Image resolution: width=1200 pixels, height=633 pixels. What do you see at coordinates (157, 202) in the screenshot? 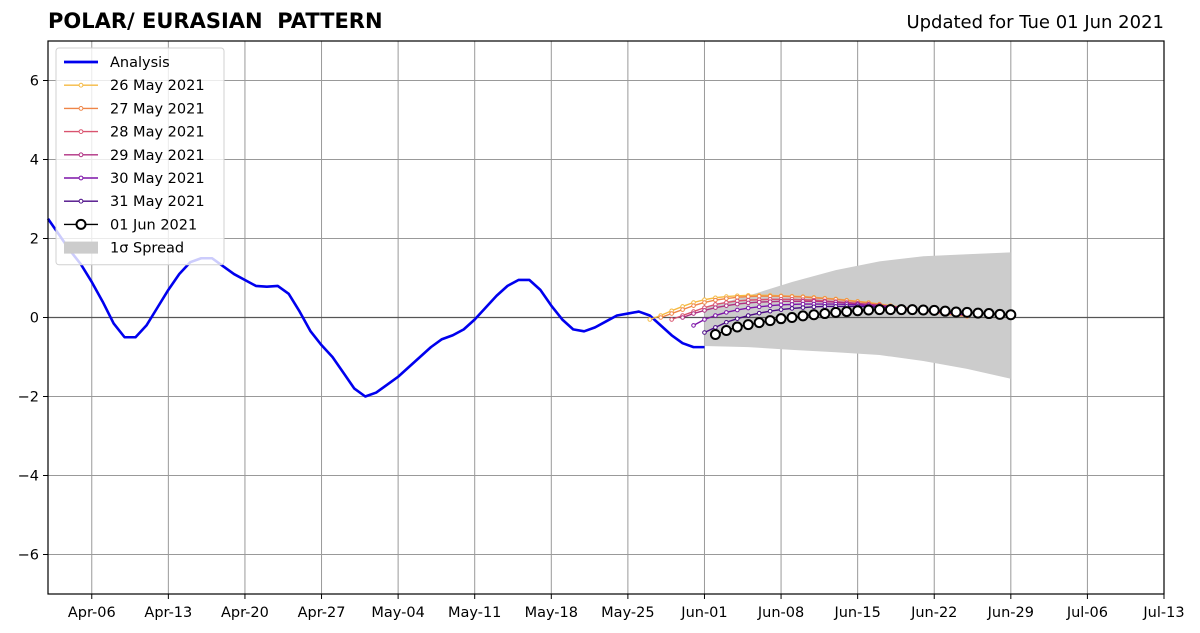
I see `legend-label: 31 May 2021` at bounding box center [157, 202].